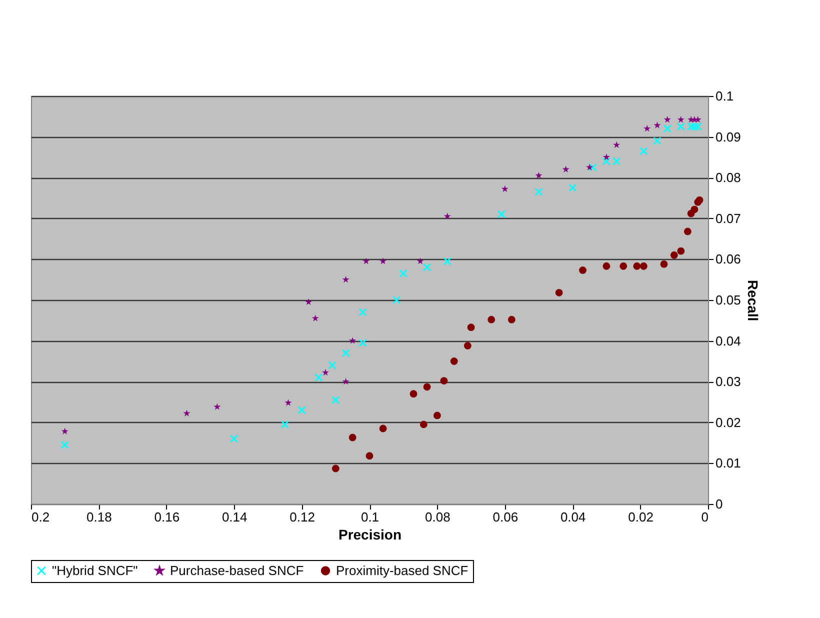 The height and width of the screenshot is (618, 820). I want to click on x-axis-title: Precision, so click(370, 534).